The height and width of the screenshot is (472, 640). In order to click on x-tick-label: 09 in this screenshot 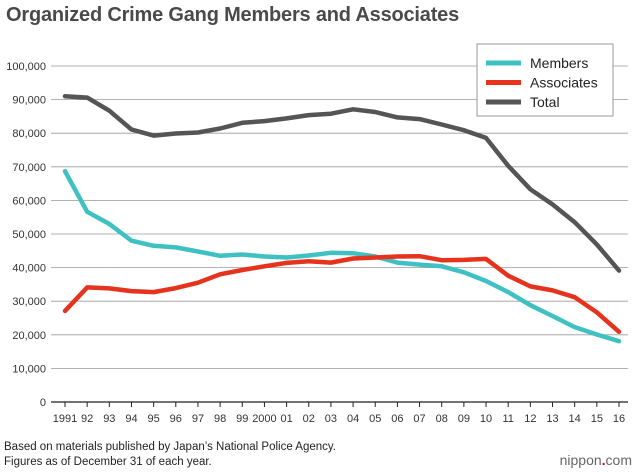, I will do `click(464, 419)`.